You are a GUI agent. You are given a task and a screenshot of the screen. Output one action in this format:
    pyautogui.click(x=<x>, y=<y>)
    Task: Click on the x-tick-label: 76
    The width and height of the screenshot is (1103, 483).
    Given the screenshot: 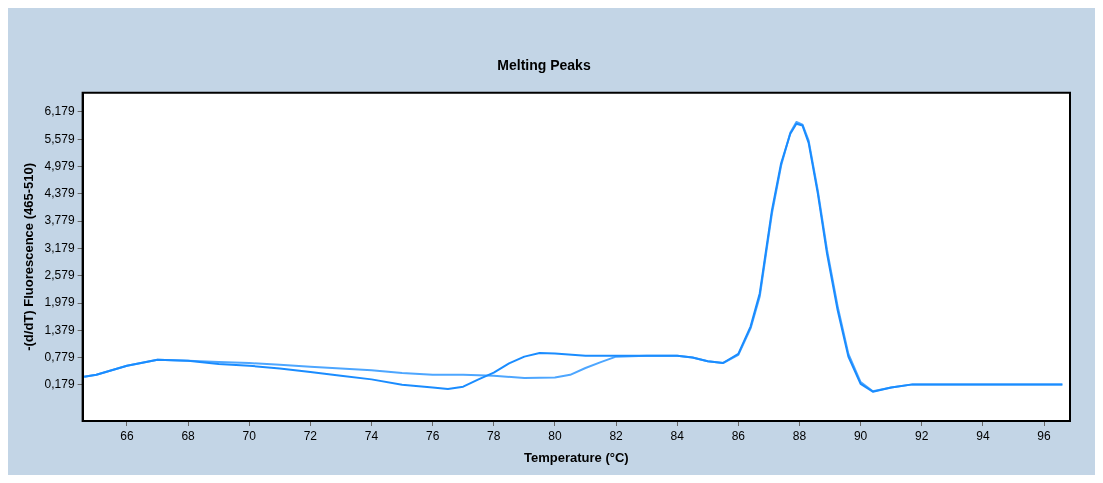 What is the action you would take?
    pyautogui.click(x=432, y=435)
    